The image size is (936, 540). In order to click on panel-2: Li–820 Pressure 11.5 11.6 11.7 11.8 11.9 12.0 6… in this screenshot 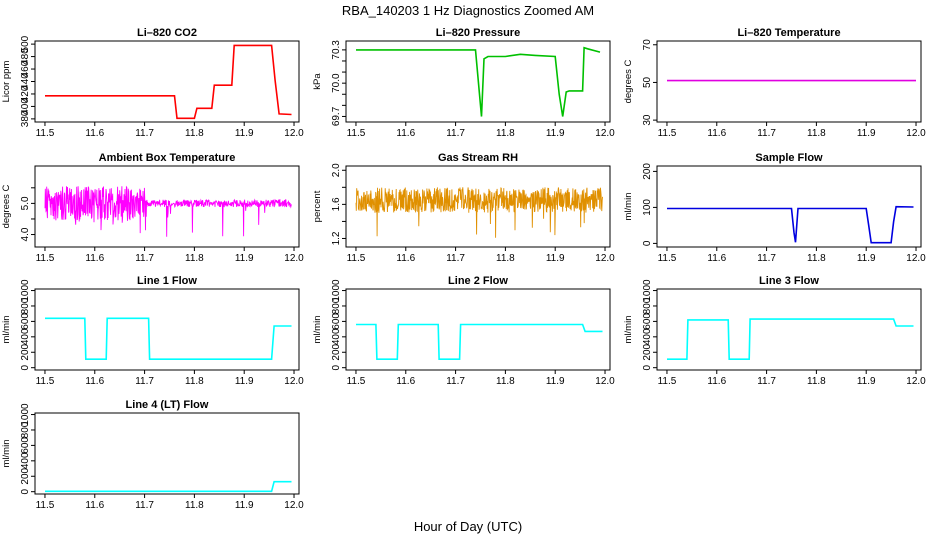, I will do `click(463, 83)`.